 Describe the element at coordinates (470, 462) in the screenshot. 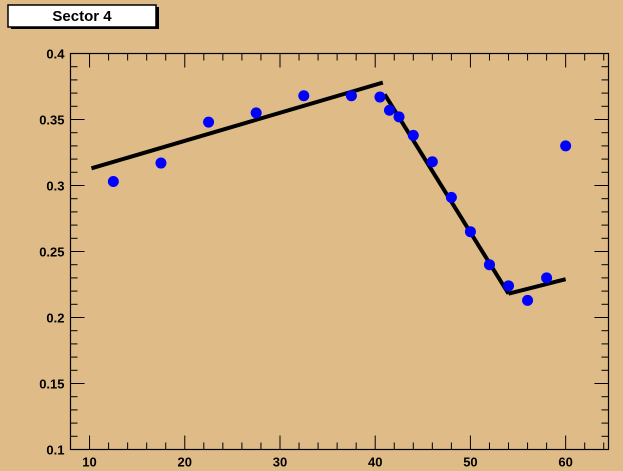

I see `x-tick-label: 50` at that location.